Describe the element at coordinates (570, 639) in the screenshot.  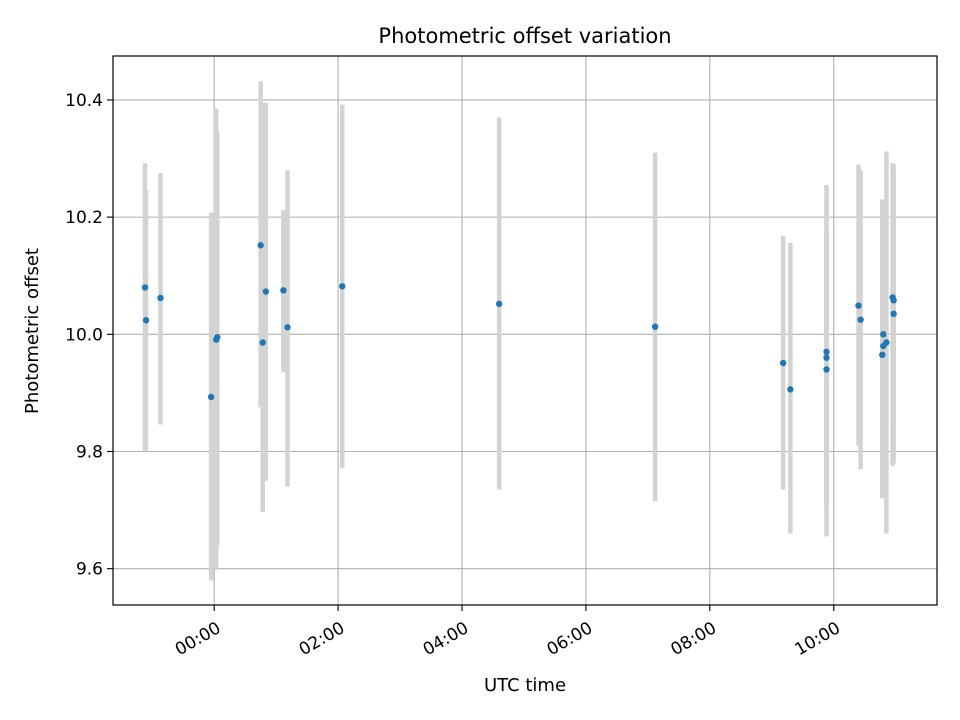
I see `x-tick-label: 06:00` at that location.